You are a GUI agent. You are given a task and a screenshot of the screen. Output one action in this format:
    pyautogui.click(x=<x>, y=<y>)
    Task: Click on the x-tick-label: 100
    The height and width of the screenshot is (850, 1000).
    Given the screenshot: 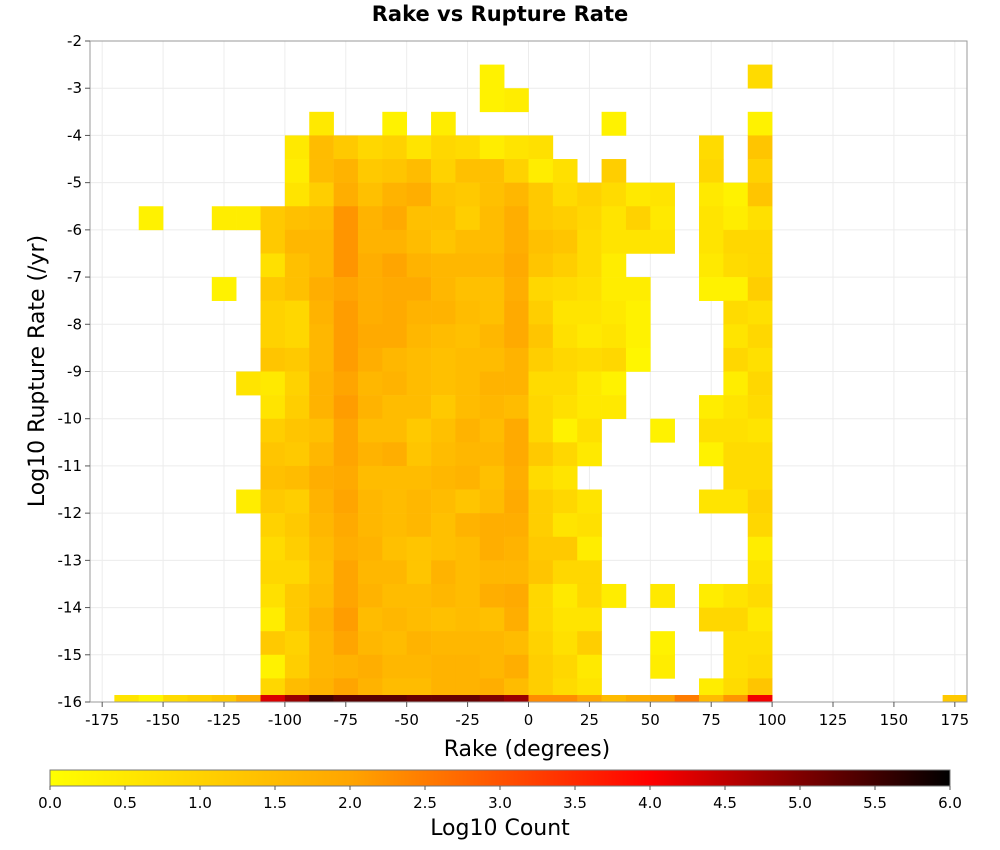 What is the action you would take?
    pyautogui.click(x=772, y=720)
    